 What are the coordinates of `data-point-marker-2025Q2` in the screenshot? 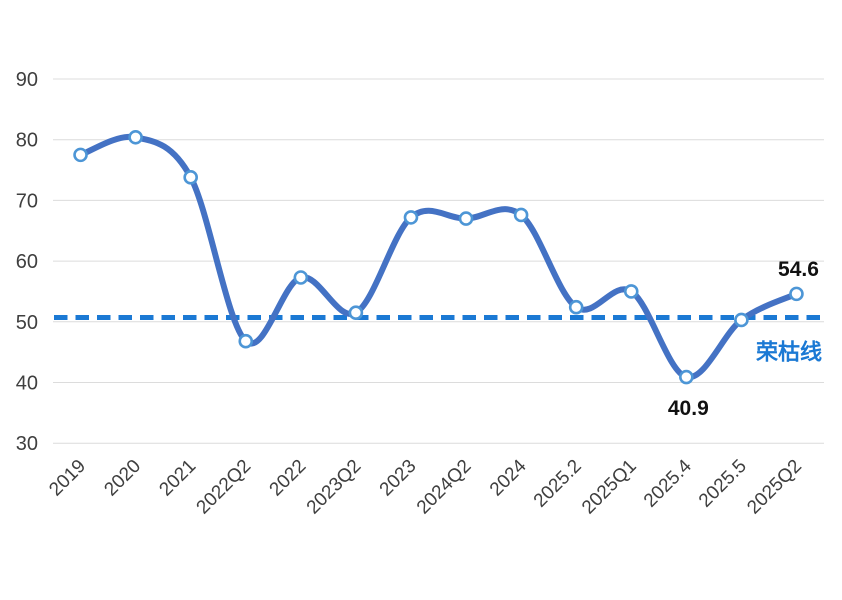 It's located at (796, 294).